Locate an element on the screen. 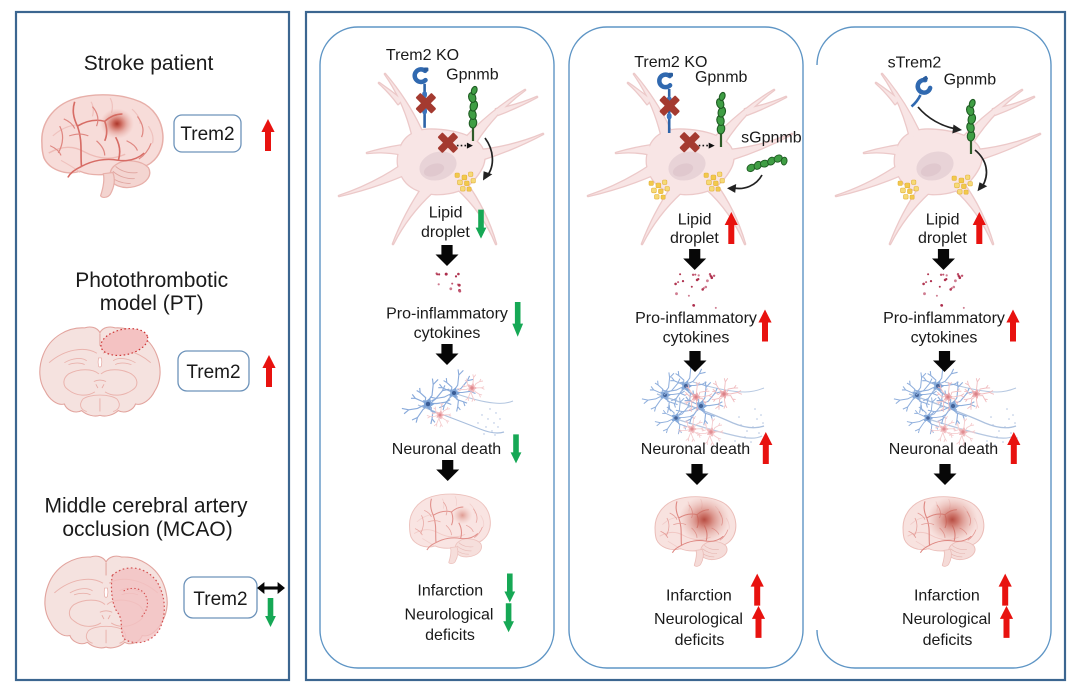 The image size is (1080, 695). svg-text: sGpnmb is located at coordinates (771, 137).